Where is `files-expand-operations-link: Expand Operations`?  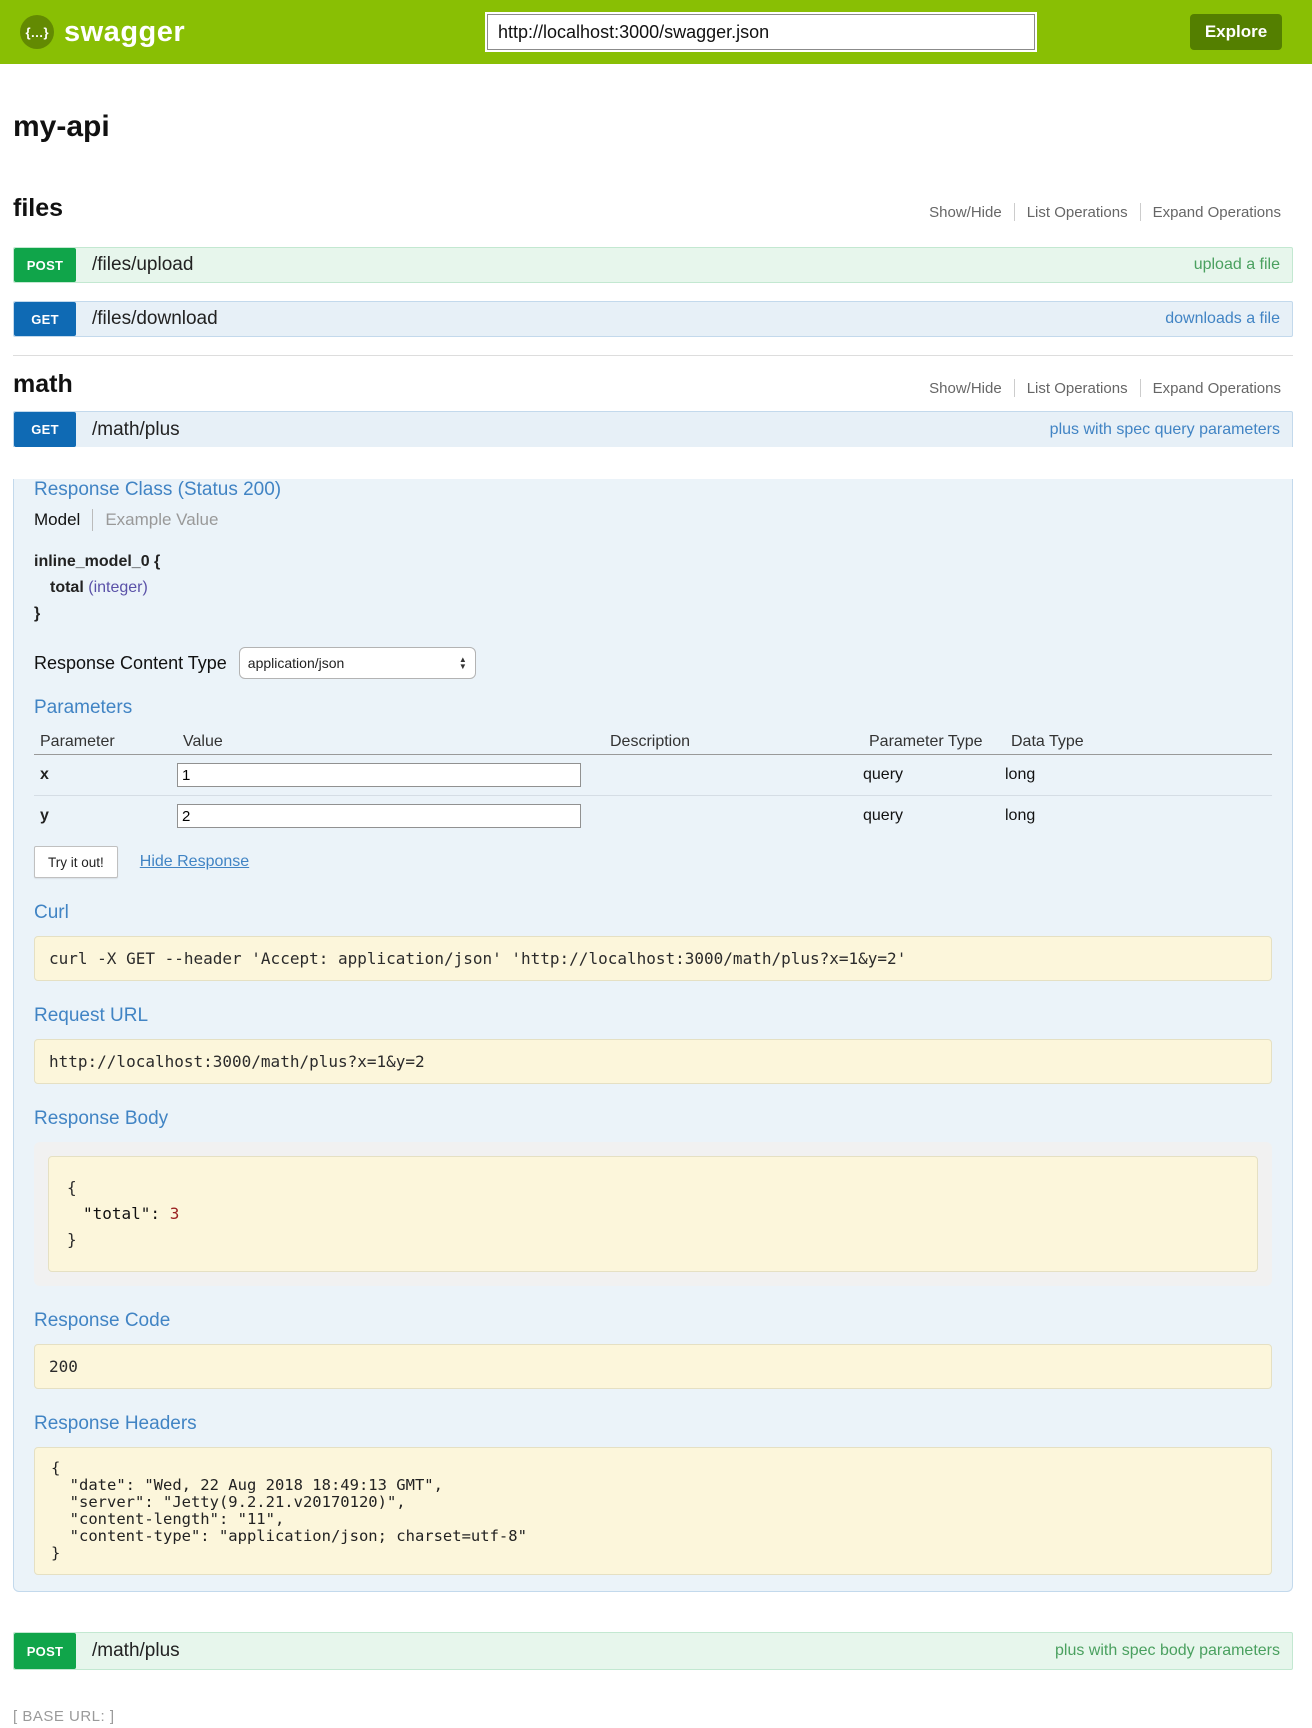
files-expand-operations-link: Expand Operations is located at coordinates (1216, 212).